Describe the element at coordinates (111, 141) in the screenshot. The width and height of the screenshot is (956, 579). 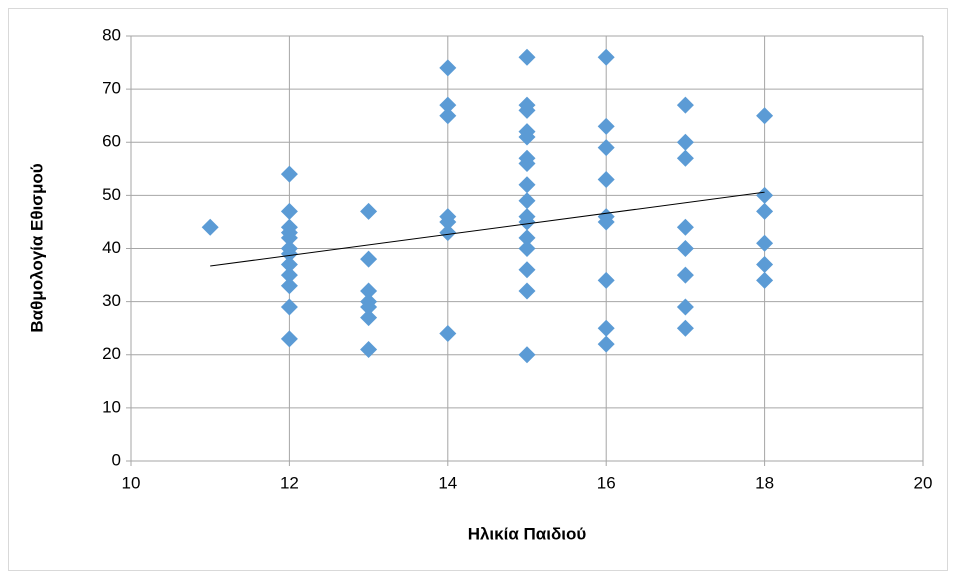
I see `y-tick-label: 60` at that location.